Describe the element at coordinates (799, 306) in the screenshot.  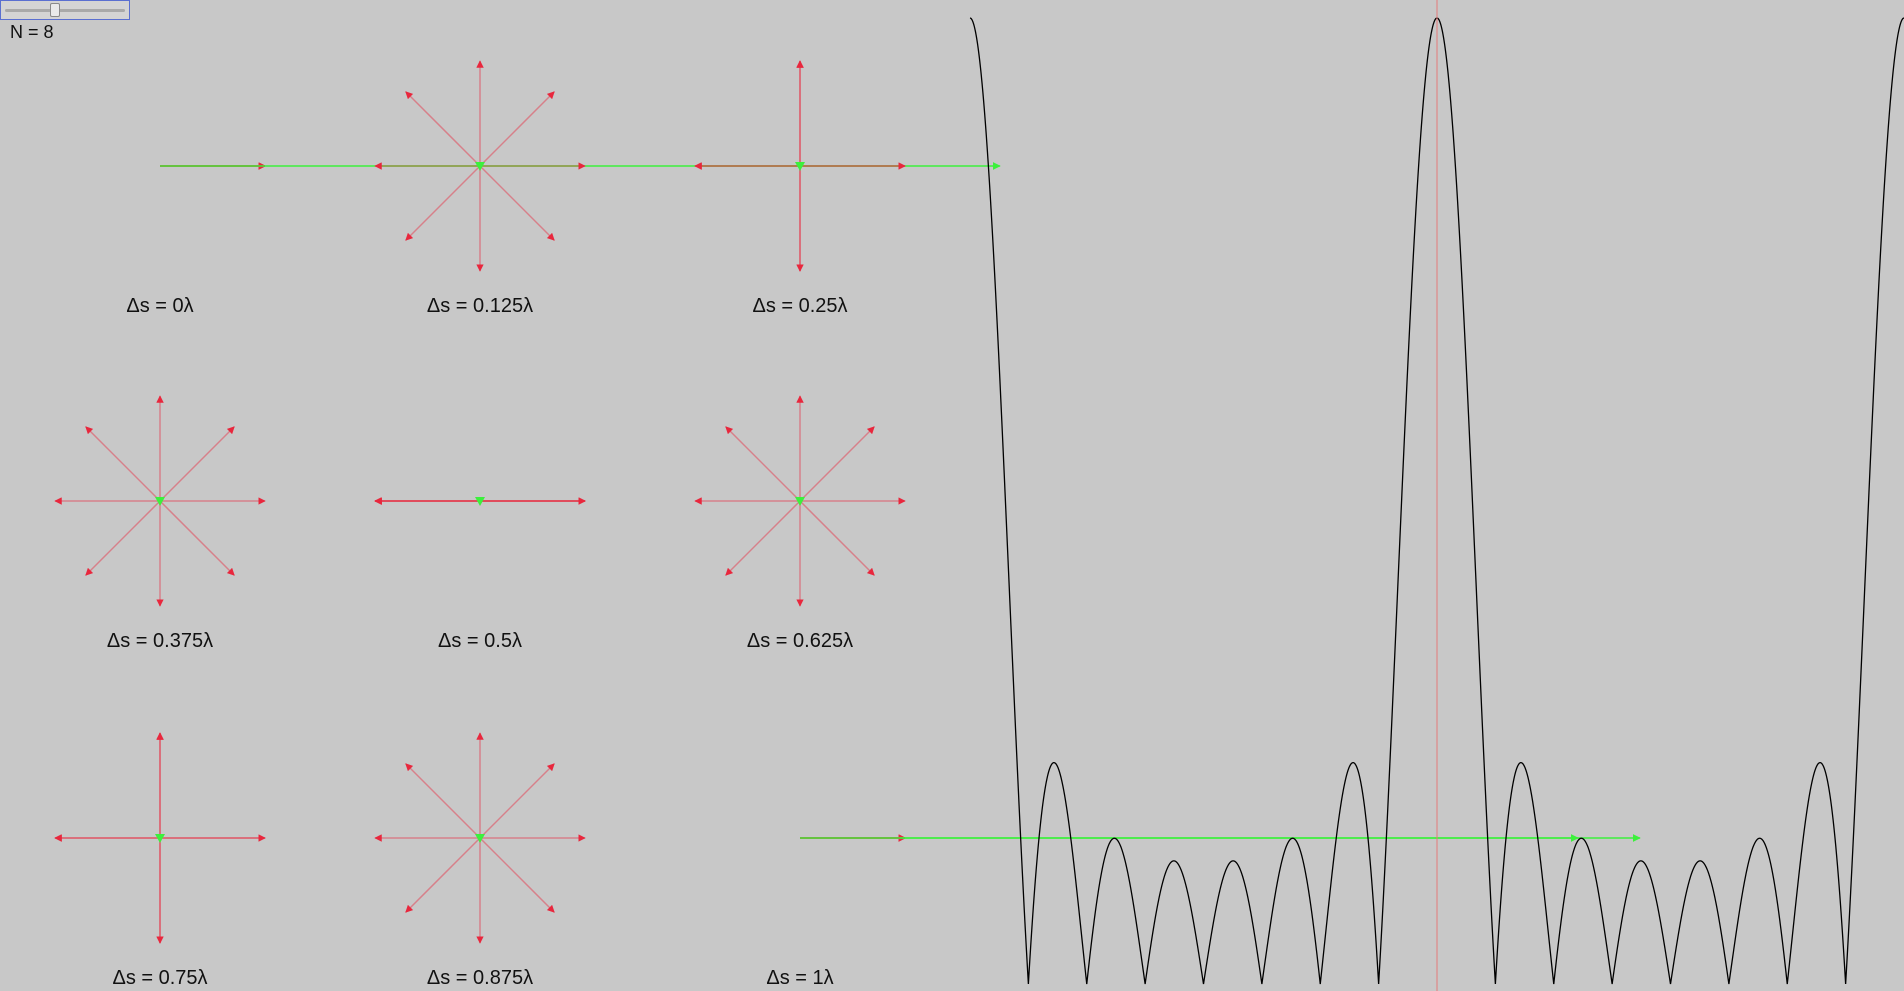
I see `delta-s-label: Δs = 0.25λ` at that location.